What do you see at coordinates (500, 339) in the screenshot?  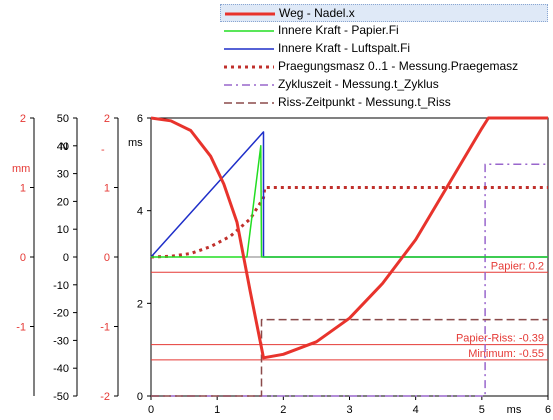 I see `reference-label: Papier-Riss: -0.39` at bounding box center [500, 339].